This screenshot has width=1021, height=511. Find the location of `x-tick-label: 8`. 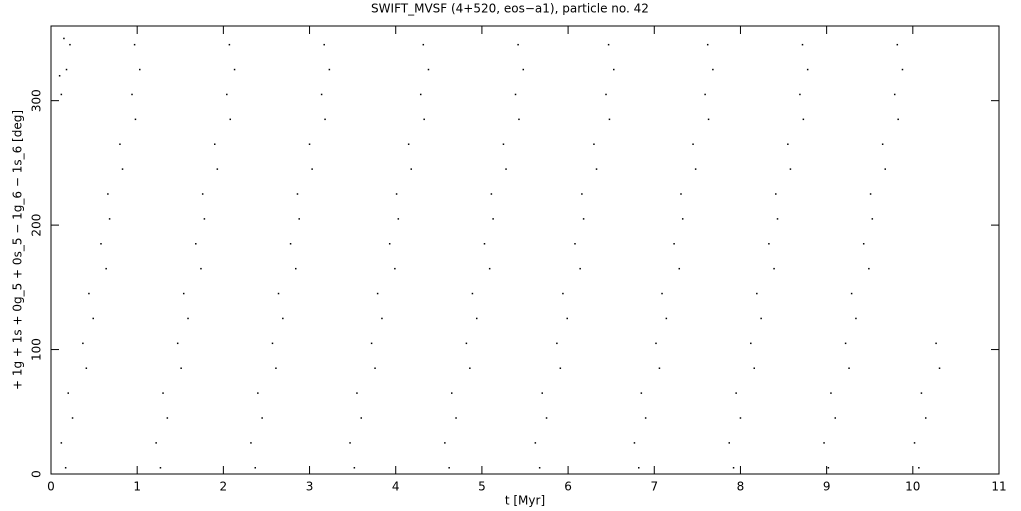

x-tick-label: 8 is located at coordinates (741, 487).